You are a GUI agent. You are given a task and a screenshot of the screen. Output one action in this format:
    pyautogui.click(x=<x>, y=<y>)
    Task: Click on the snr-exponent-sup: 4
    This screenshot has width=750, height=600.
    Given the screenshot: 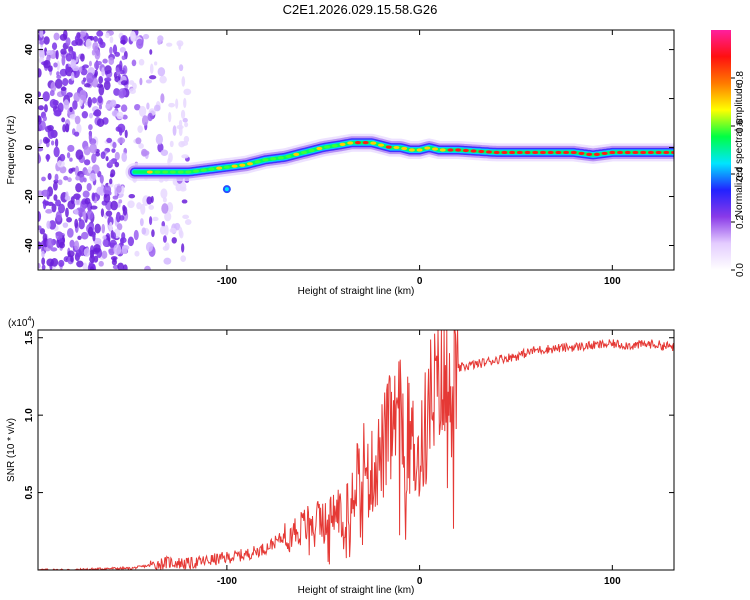 What is the action you would take?
    pyautogui.click(x=29, y=319)
    